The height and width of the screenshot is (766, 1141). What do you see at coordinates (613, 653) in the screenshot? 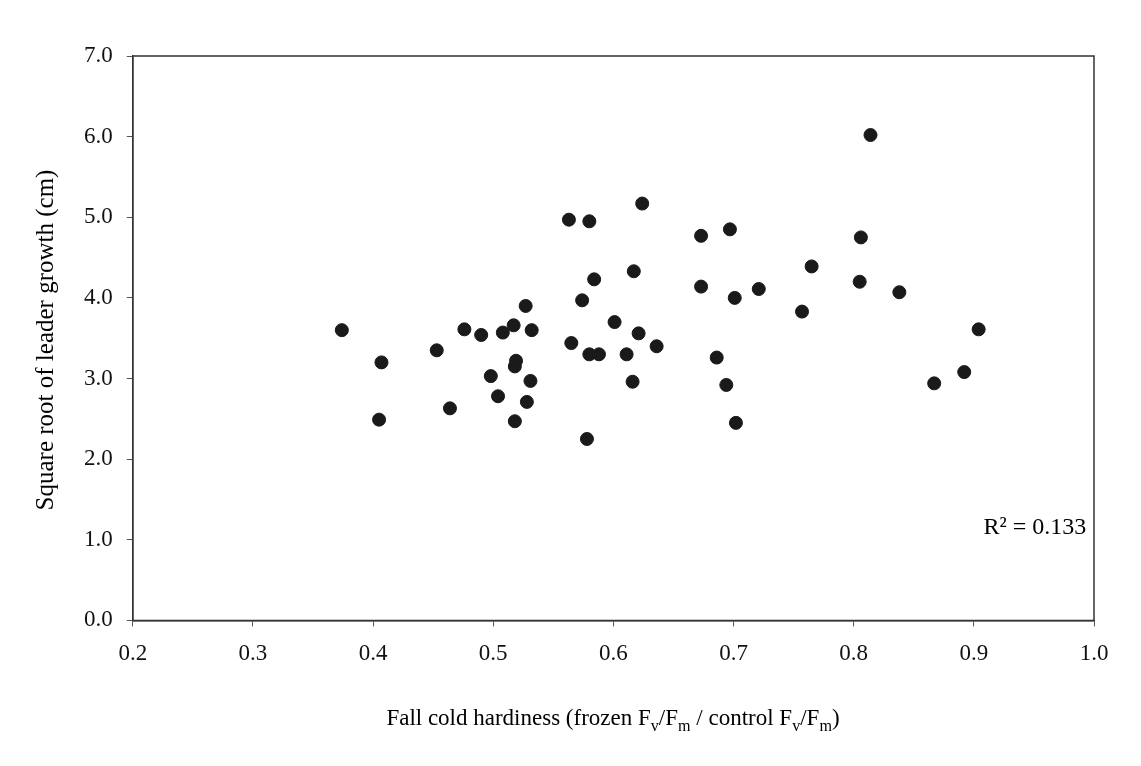
I see `x-tick-label: 0.6` at bounding box center [613, 653].